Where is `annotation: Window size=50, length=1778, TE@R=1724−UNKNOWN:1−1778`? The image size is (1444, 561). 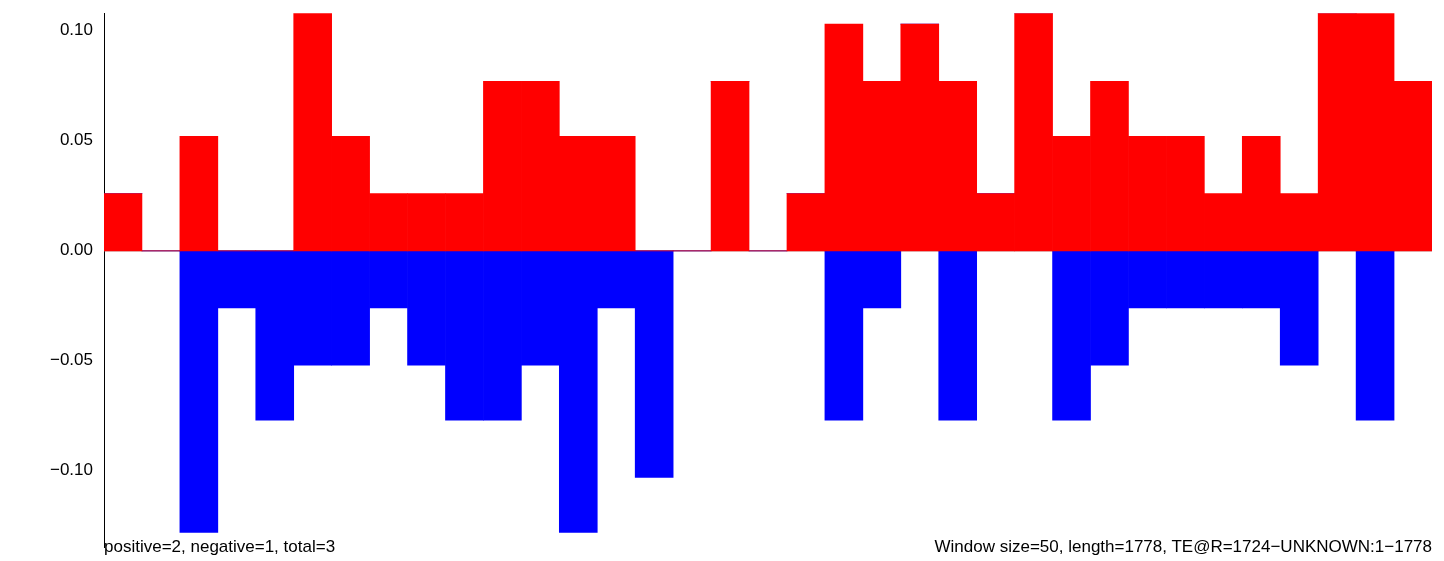 annotation: Window size=50, length=1778, TE@R=1724−UNKNOWN:1−1778 is located at coordinates (1183, 547).